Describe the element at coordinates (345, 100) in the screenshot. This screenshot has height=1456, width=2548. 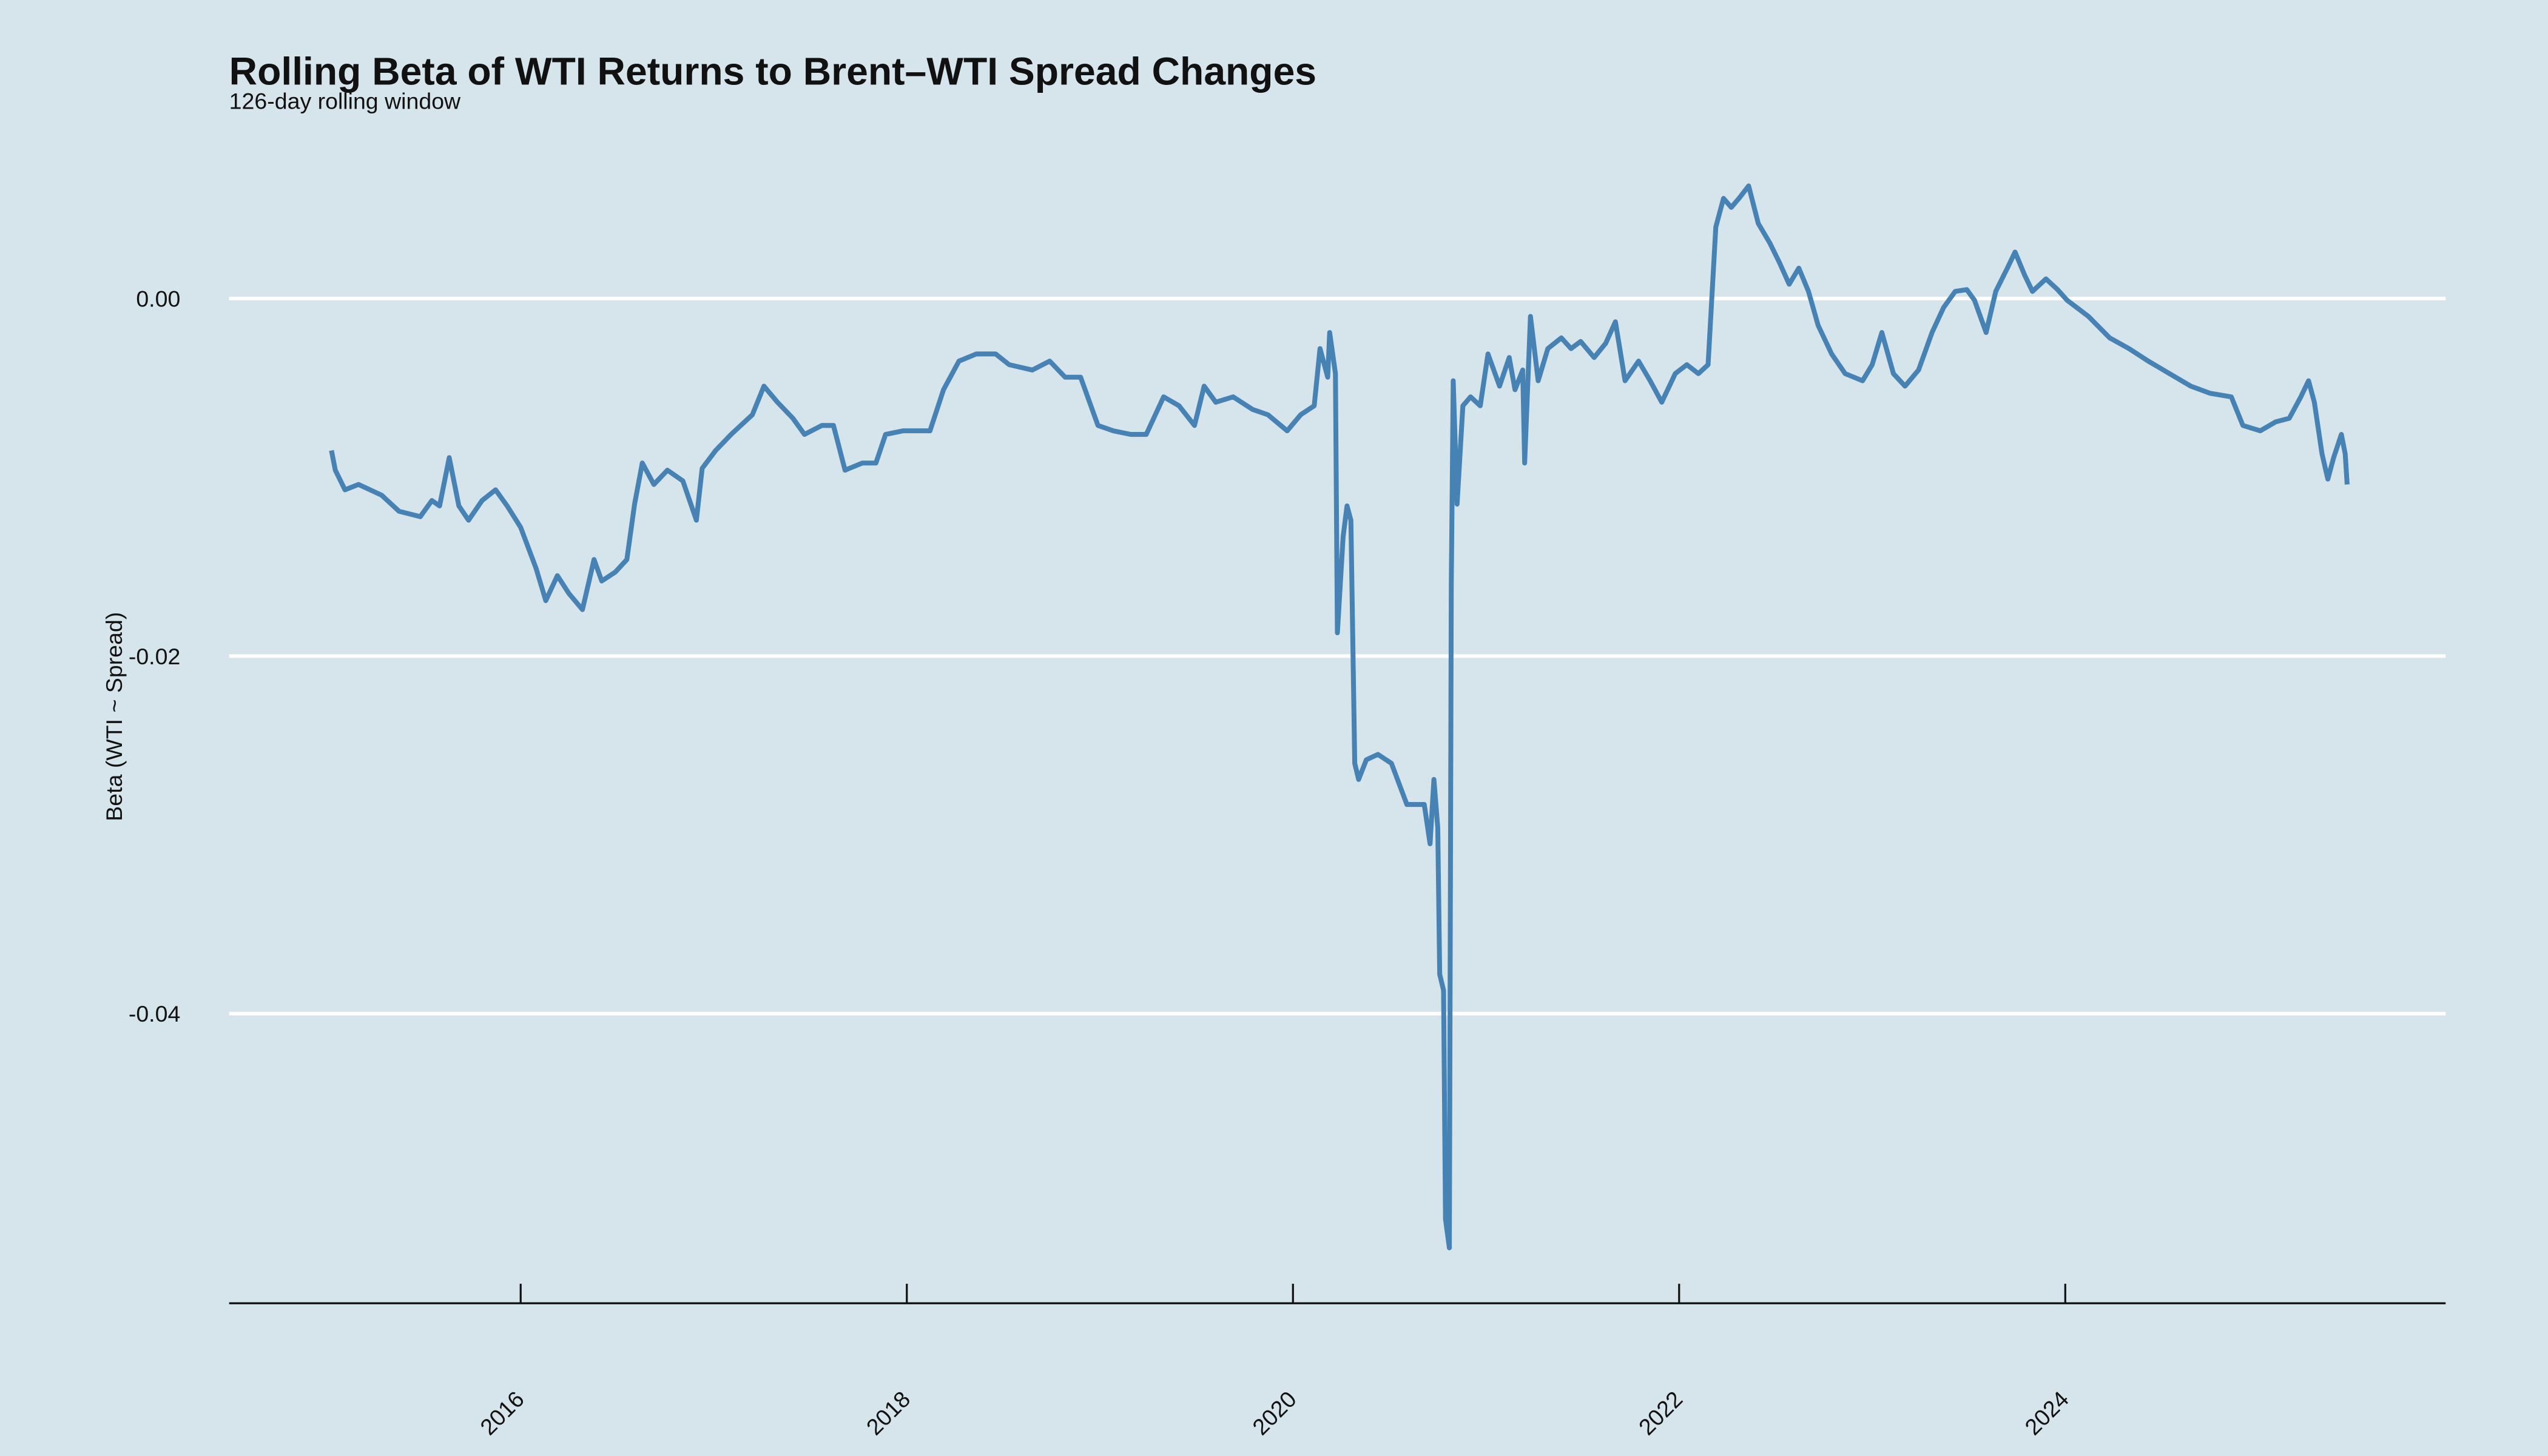
I see `chart-subtitle: 126-day rolling window` at that location.